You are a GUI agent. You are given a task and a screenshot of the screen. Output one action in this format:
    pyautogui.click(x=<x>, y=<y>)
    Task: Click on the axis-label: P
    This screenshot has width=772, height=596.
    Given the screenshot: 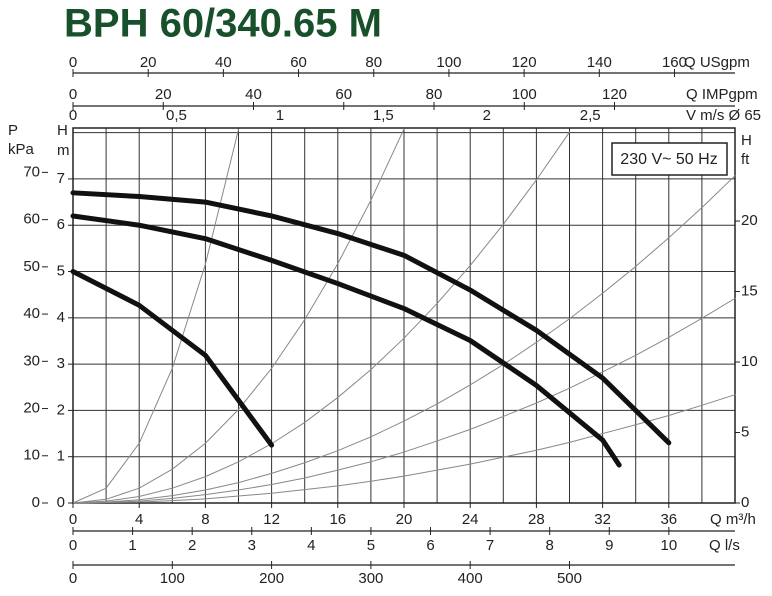 What is the action you would take?
    pyautogui.click(x=13, y=130)
    